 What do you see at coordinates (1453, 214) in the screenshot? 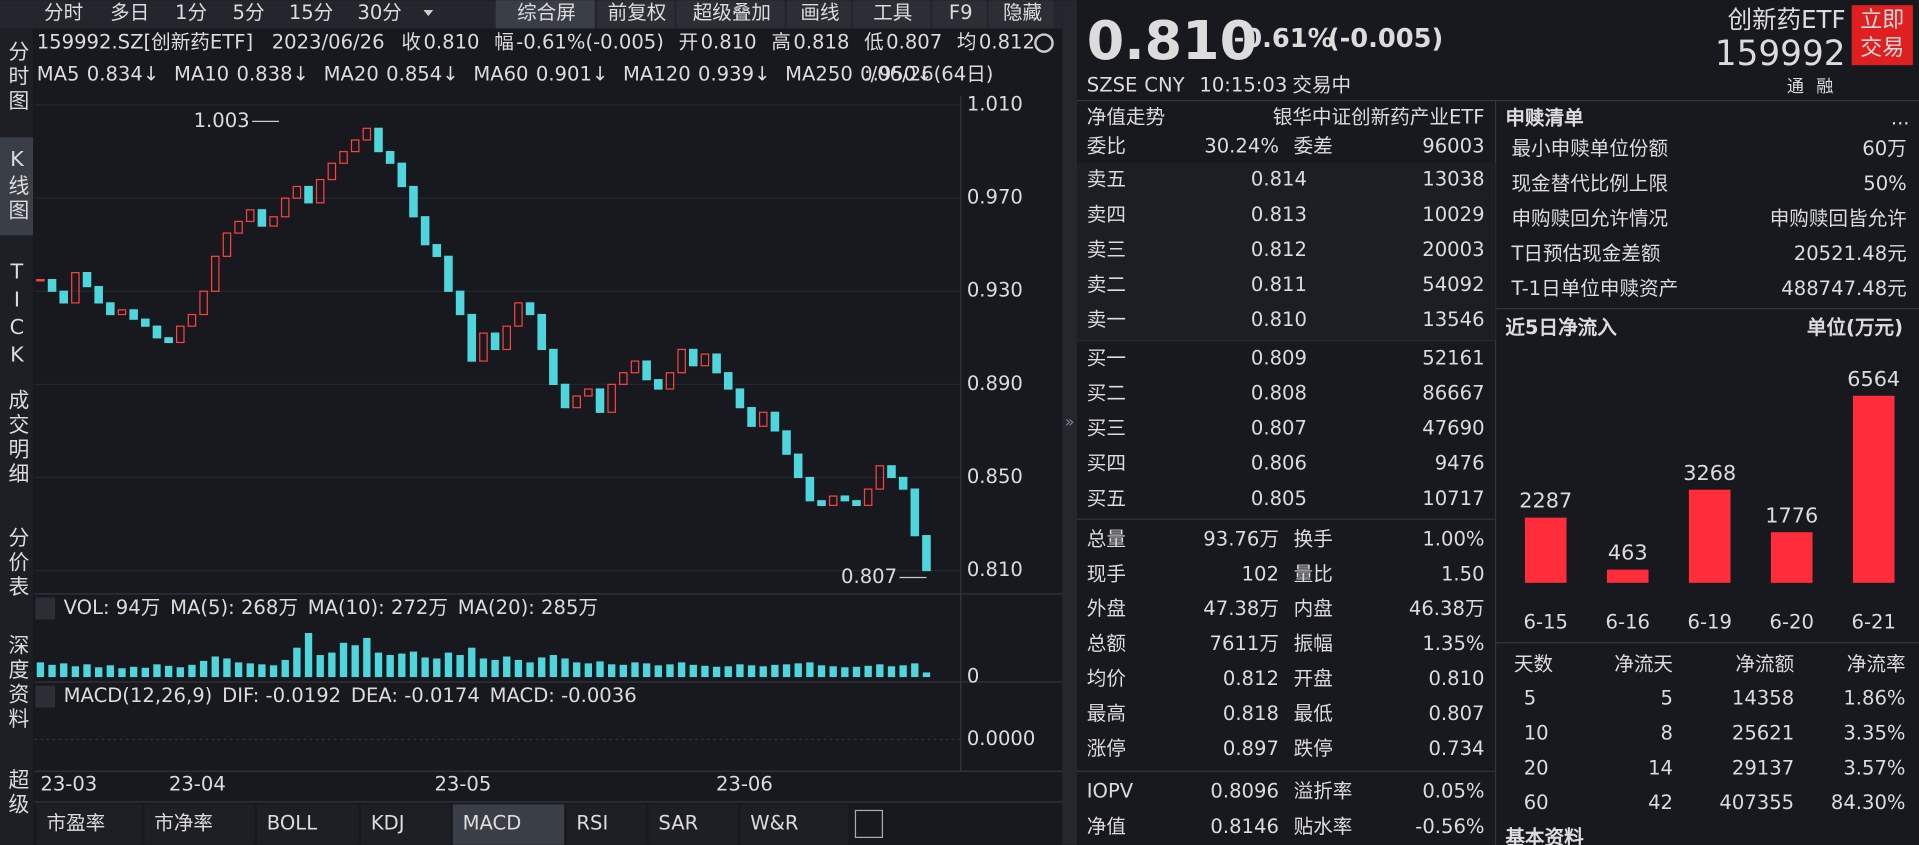
I see `order-volume: 10029` at bounding box center [1453, 214].